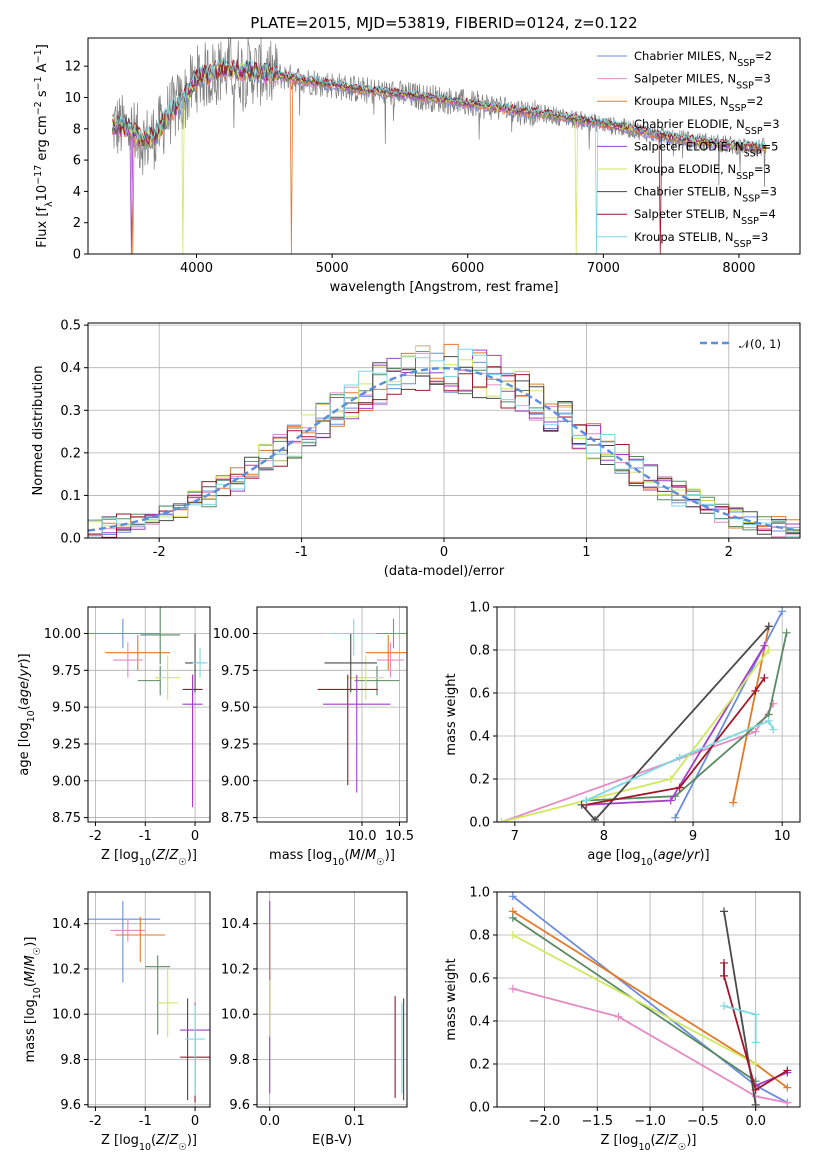 The width and height of the screenshot is (819, 1170). Describe the element at coordinates (439, 157) in the screenshot. I see `model-line-salpeter-elodie` at that location.